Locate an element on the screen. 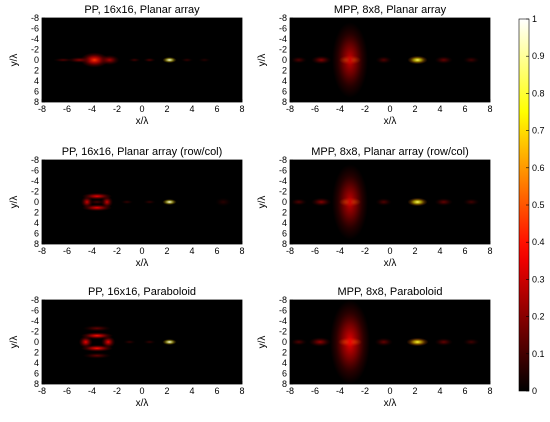 This screenshot has width=550, height=422. y-axis-label: y/λ is located at coordinates (262, 60).